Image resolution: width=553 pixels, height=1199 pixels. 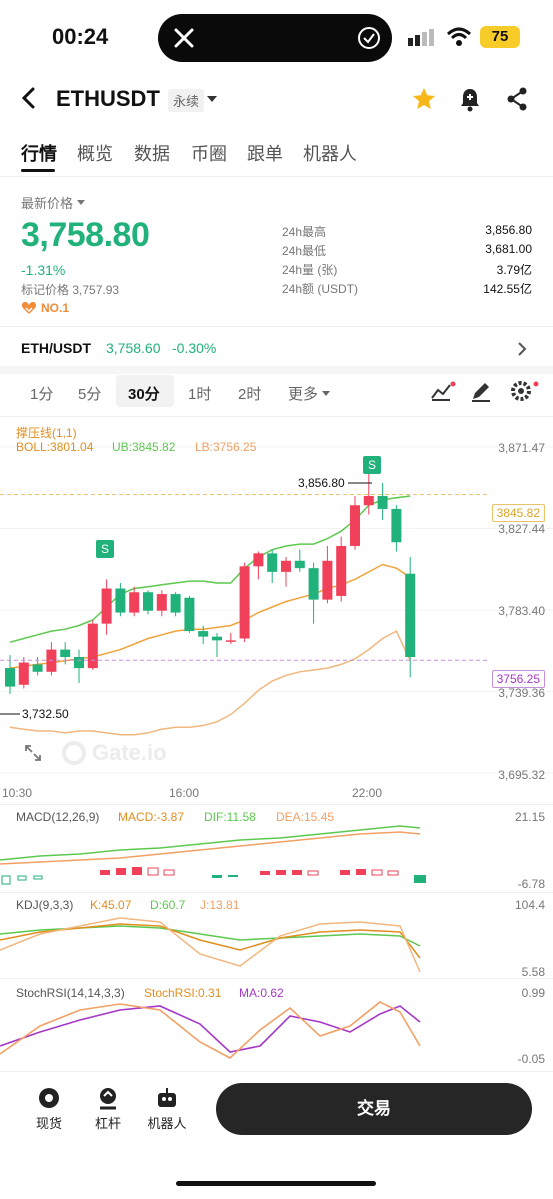 What do you see at coordinates (108, 98) in the screenshot?
I see `pair-title: ETHUSDT` at bounding box center [108, 98].